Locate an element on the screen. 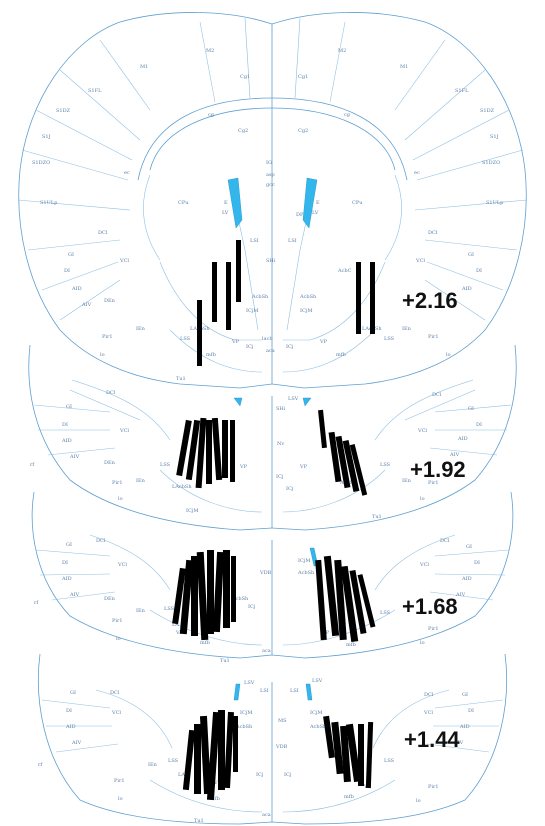 The height and width of the screenshot is (826, 545). atlas-label: Nv is located at coordinates (280, 444).